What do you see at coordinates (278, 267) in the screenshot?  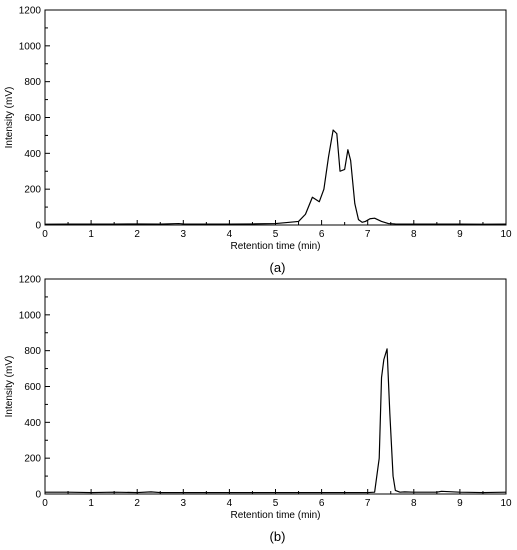 I see `panel-label: (a)` at bounding box center [278, 267].